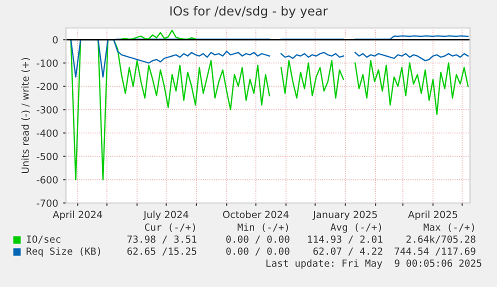 Image resolution: width=497 pixels, height=287 pixels. What do you see at coordinates (47, 110) in the screenshot?
I see `y-tick-label: -300` at bounding box center [47, 110].